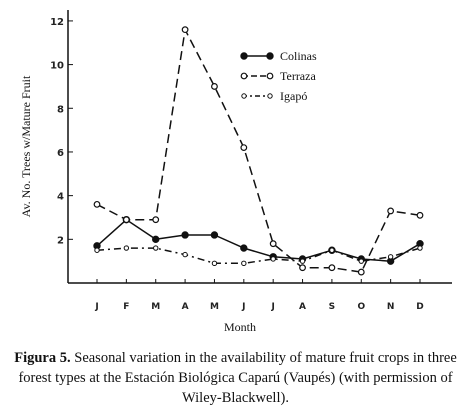 This screenshot has width=471, height=415. I want to click on legend-label: Colinas, so click(298, 56).